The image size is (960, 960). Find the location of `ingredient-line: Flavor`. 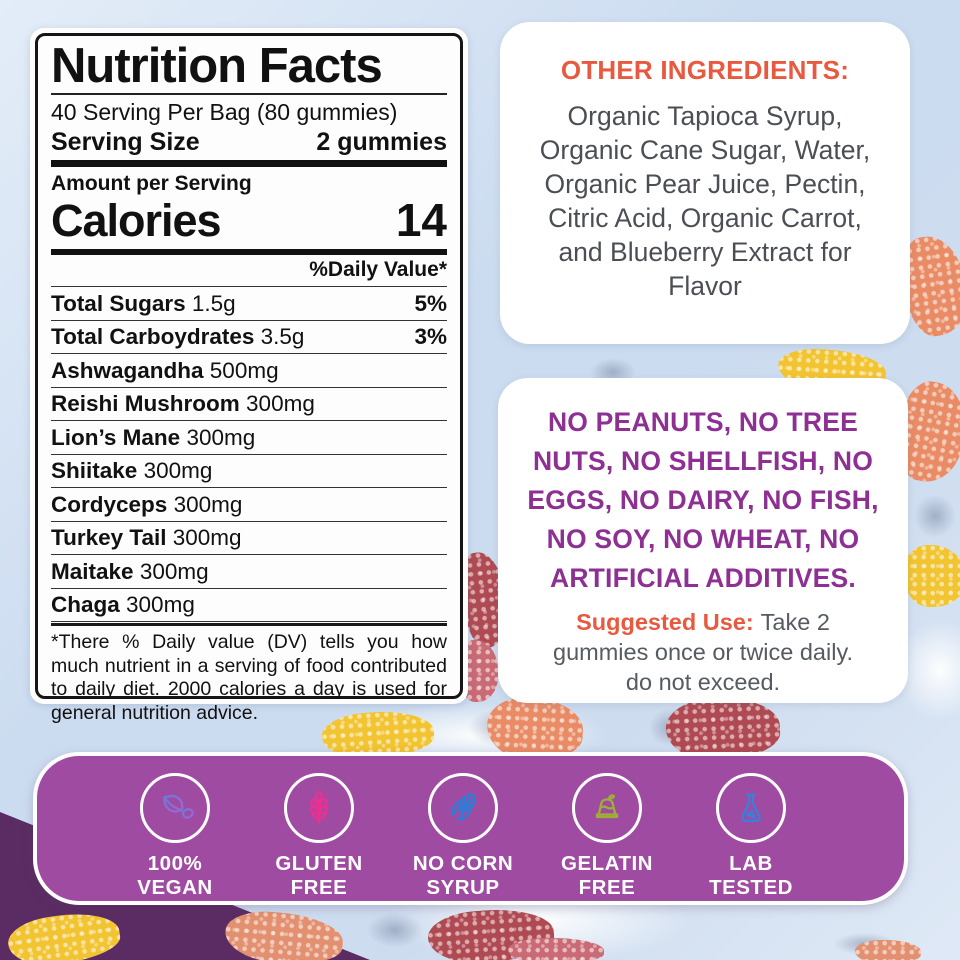

ingredient-line: Flavor is located at coordinates (705, 286).